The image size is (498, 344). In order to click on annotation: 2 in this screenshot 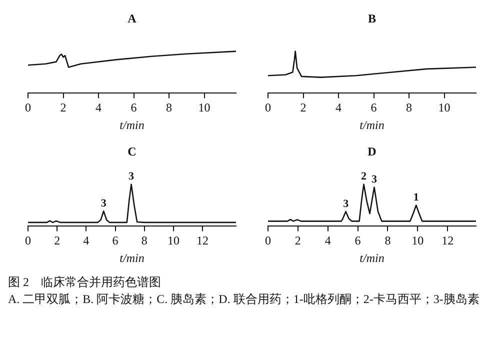, I will do `click(364, 176)`.